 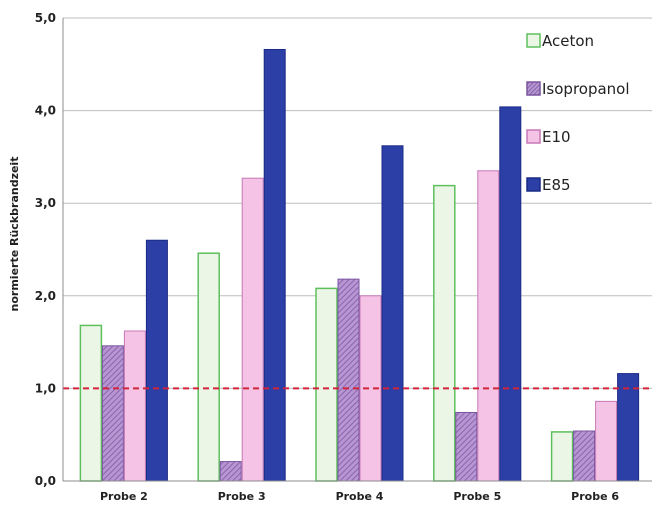 What do you see at coordinates (360, 496) in the screenshot?
I see `x-tick-label: Probe 4` at bounding box center [360, 496].